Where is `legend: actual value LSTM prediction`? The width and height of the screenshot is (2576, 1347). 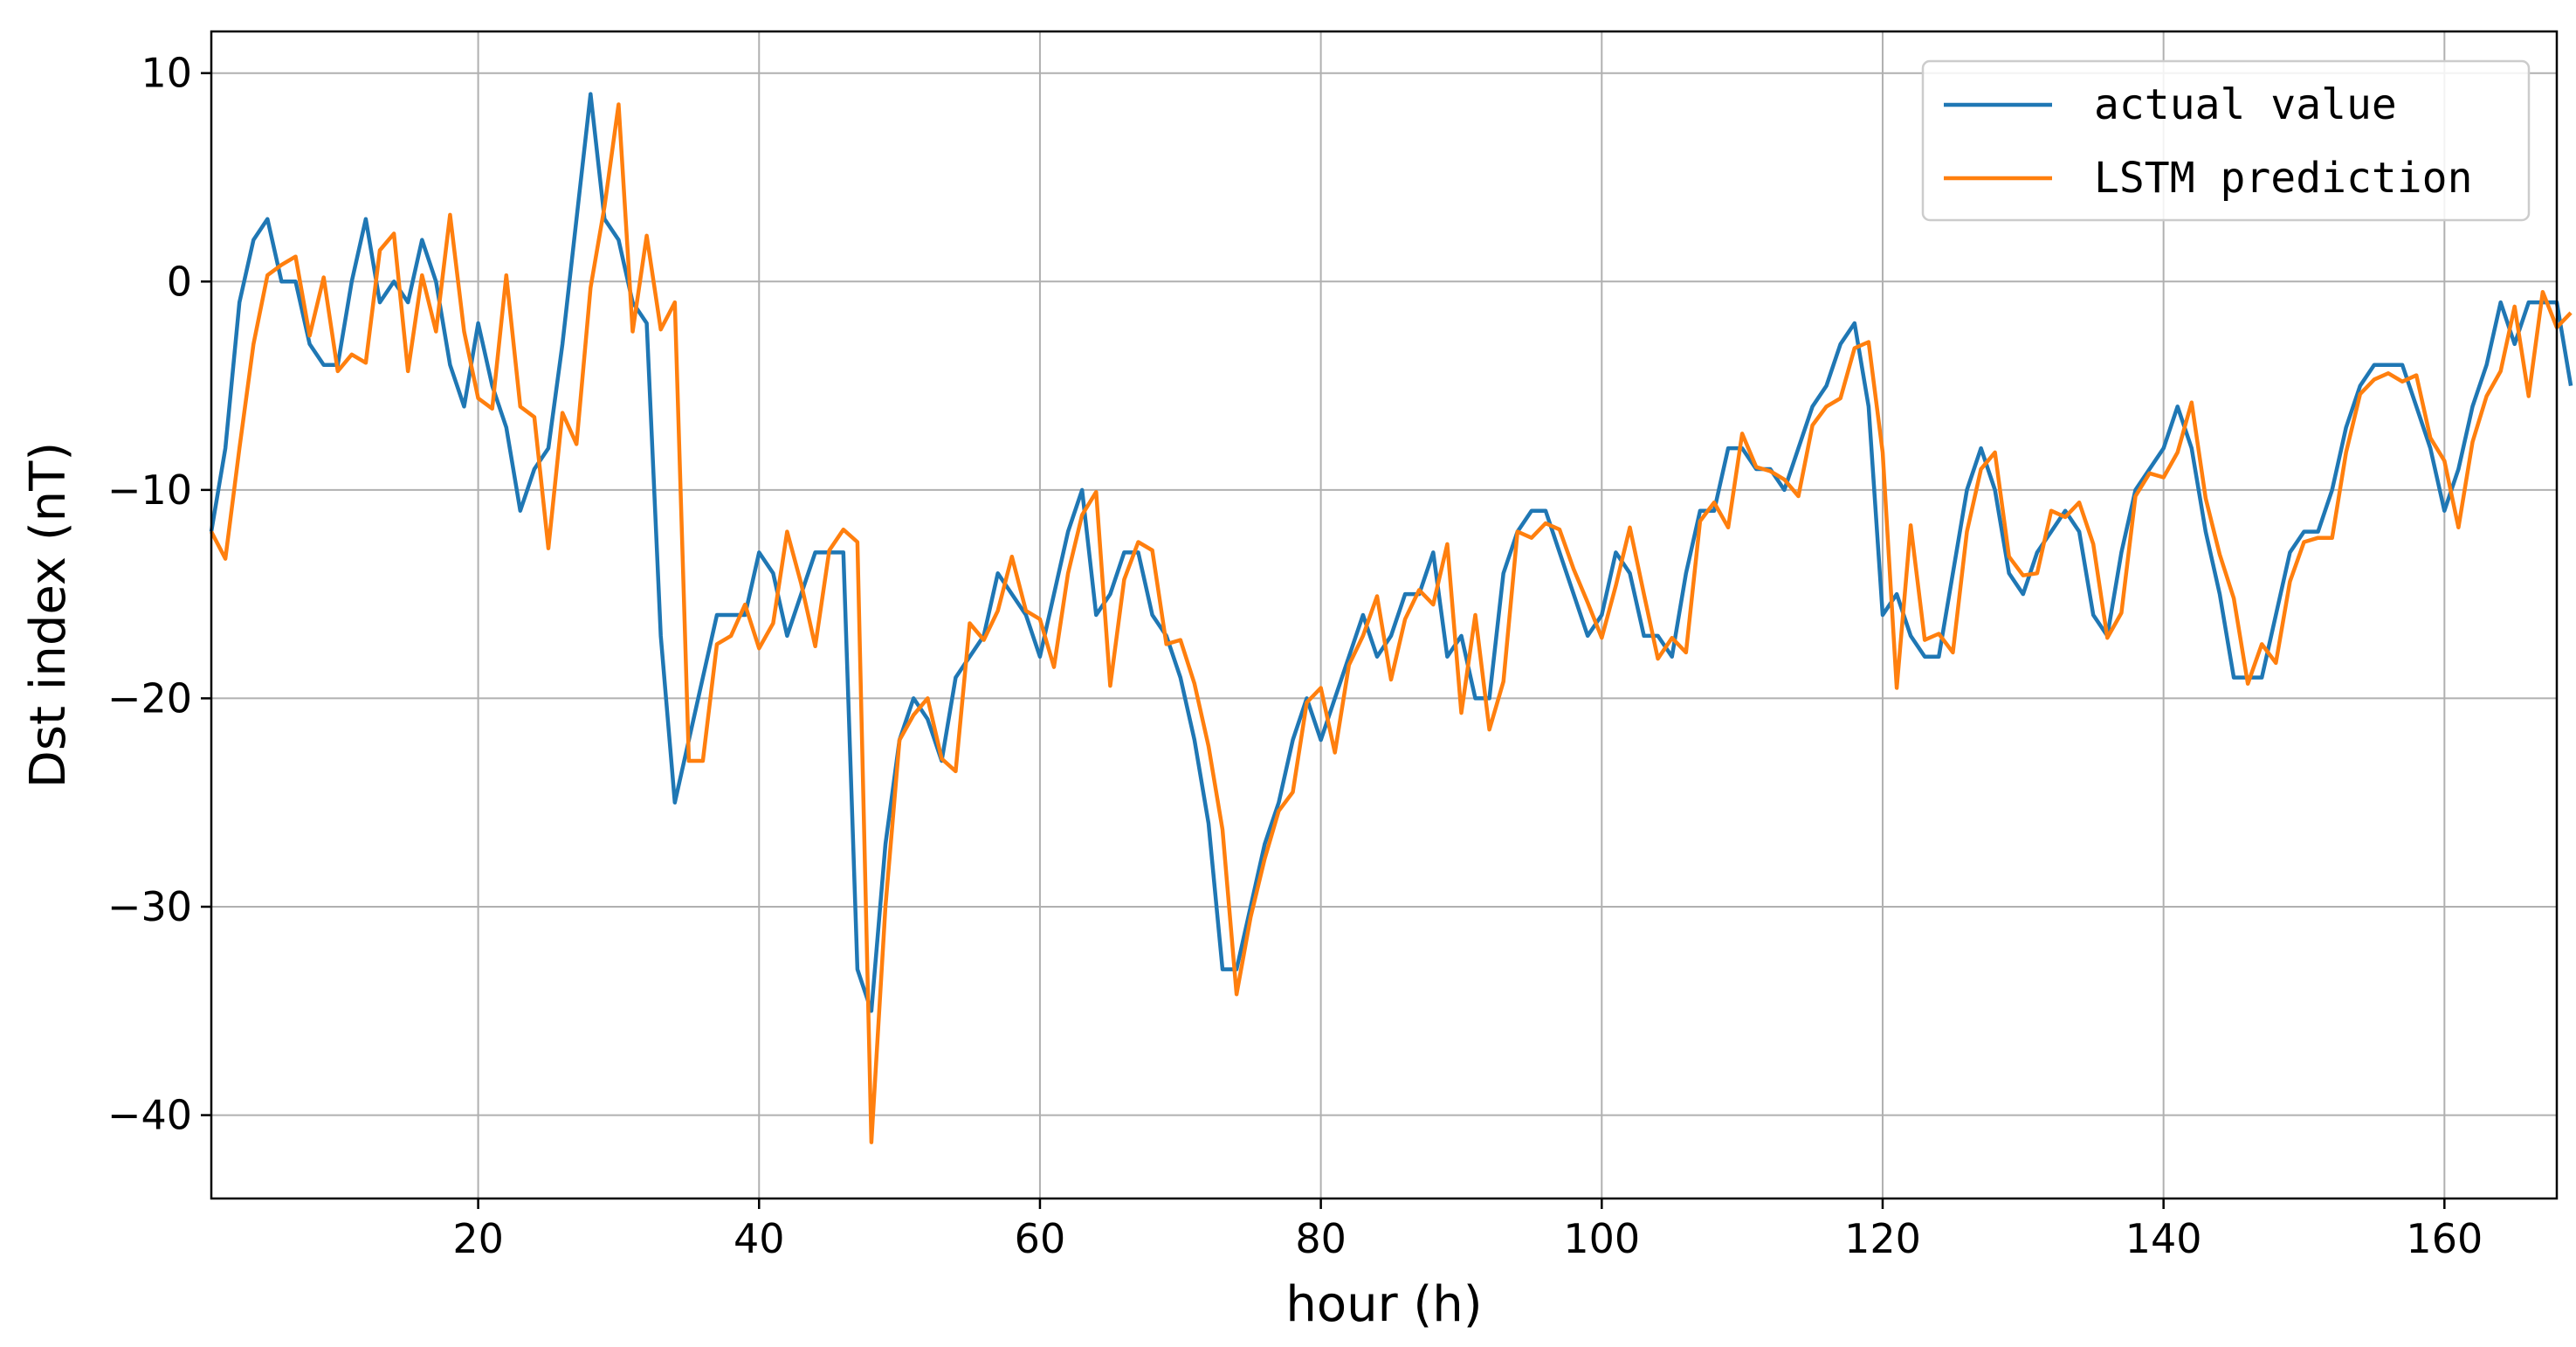
legend: actual value LSTM prediction is located at coordinates (2226, 140).